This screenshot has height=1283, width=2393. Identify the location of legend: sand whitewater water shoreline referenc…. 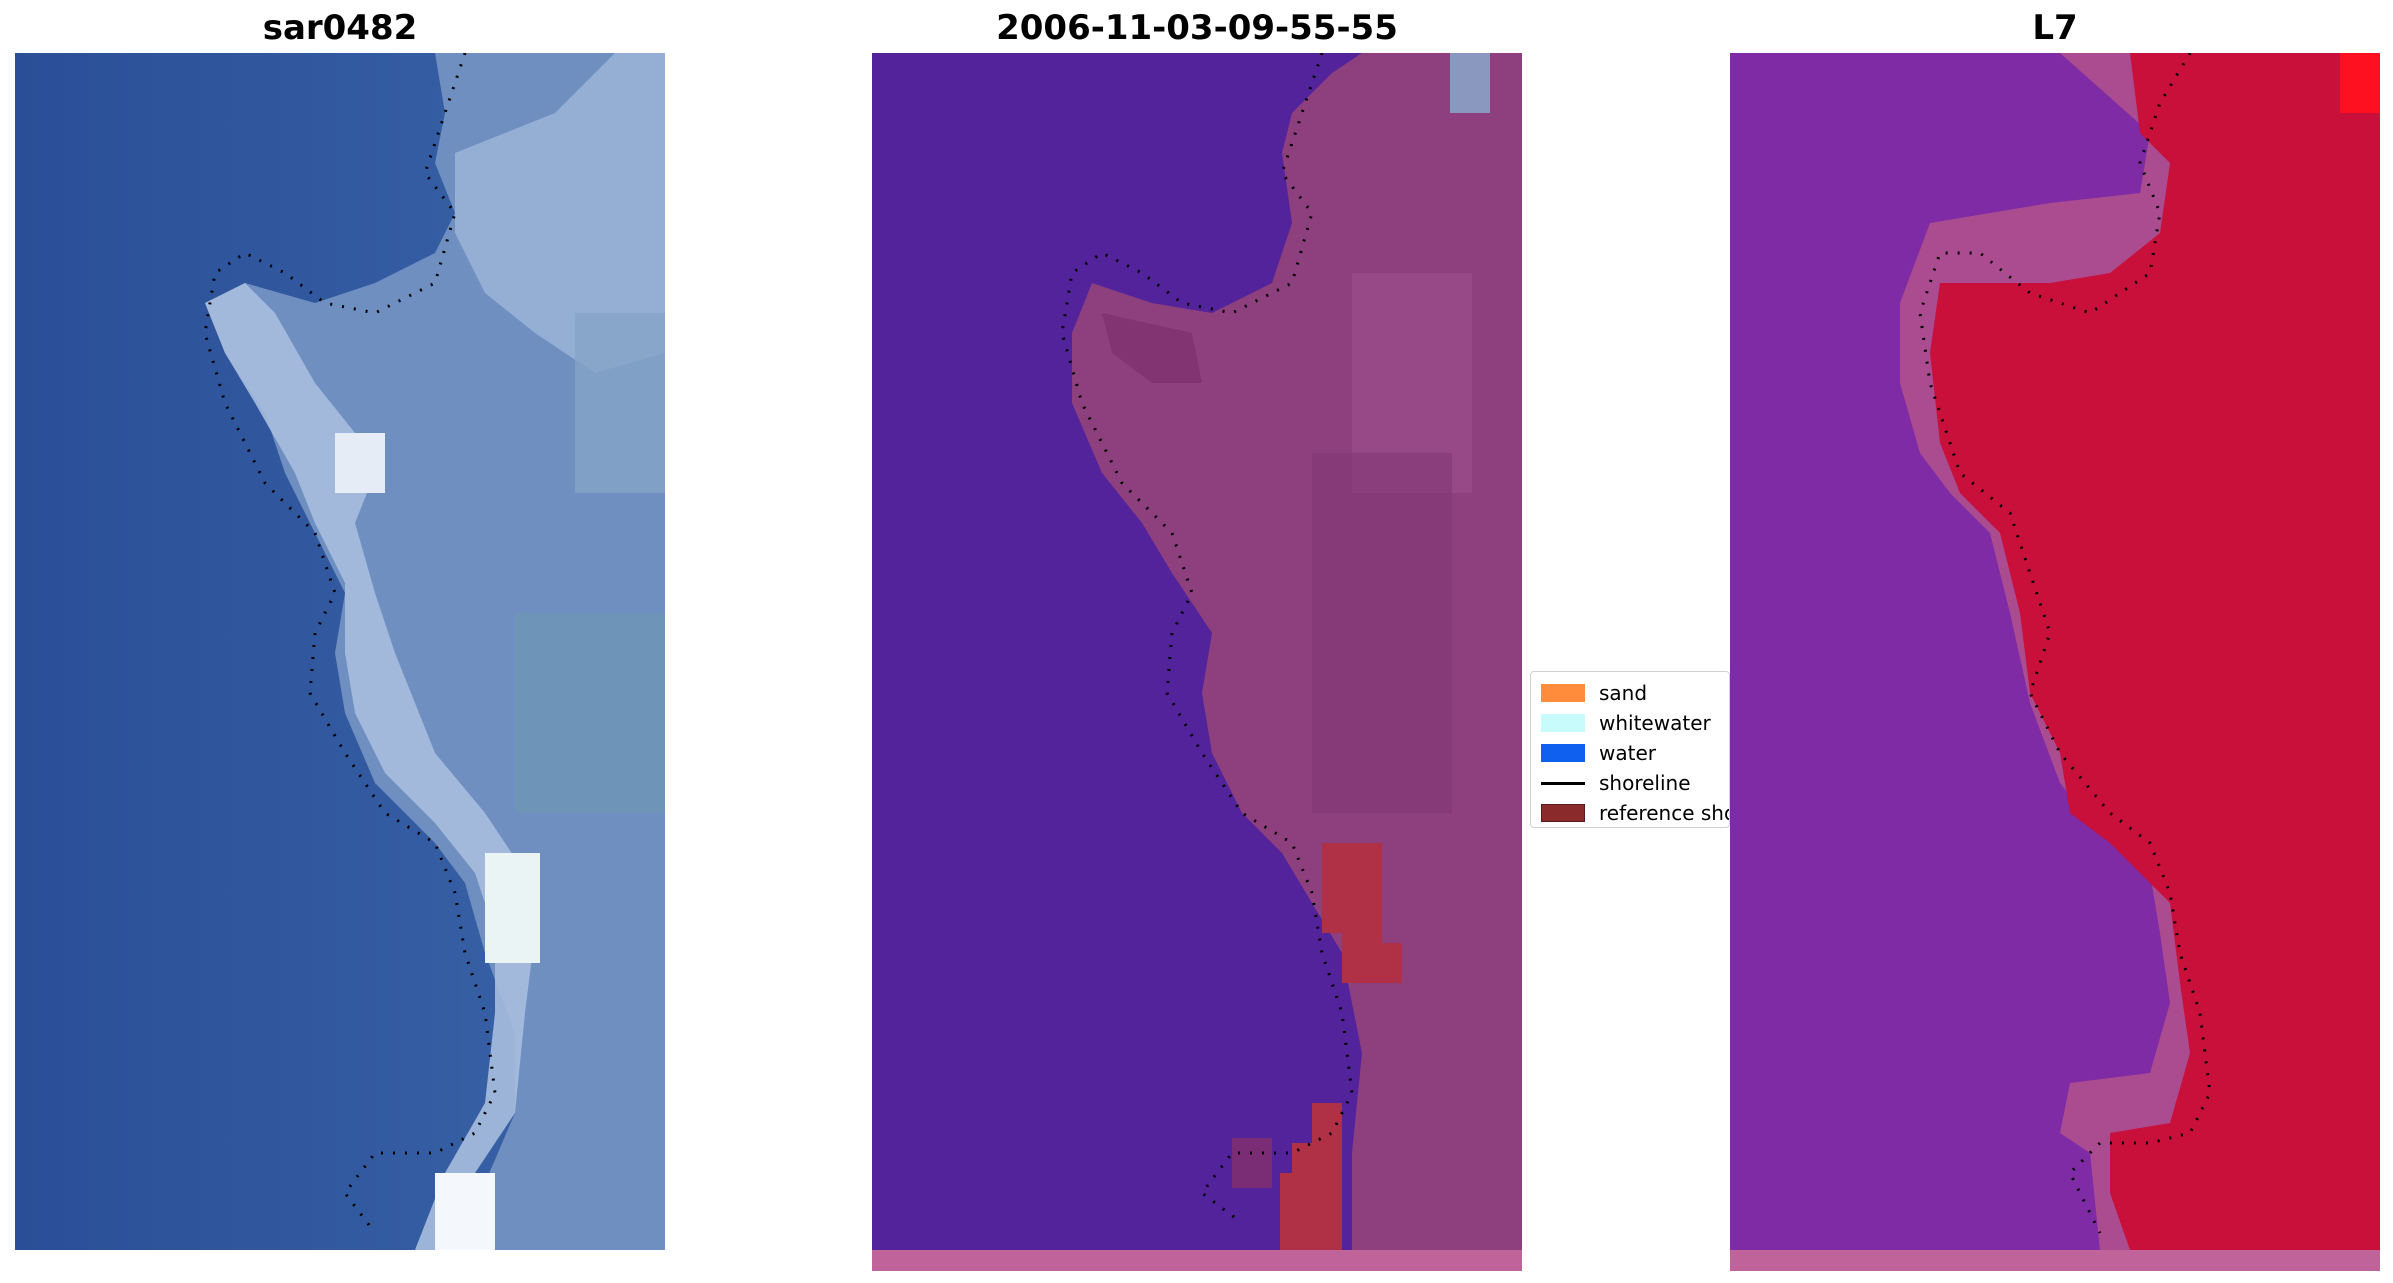
(1630, 749).